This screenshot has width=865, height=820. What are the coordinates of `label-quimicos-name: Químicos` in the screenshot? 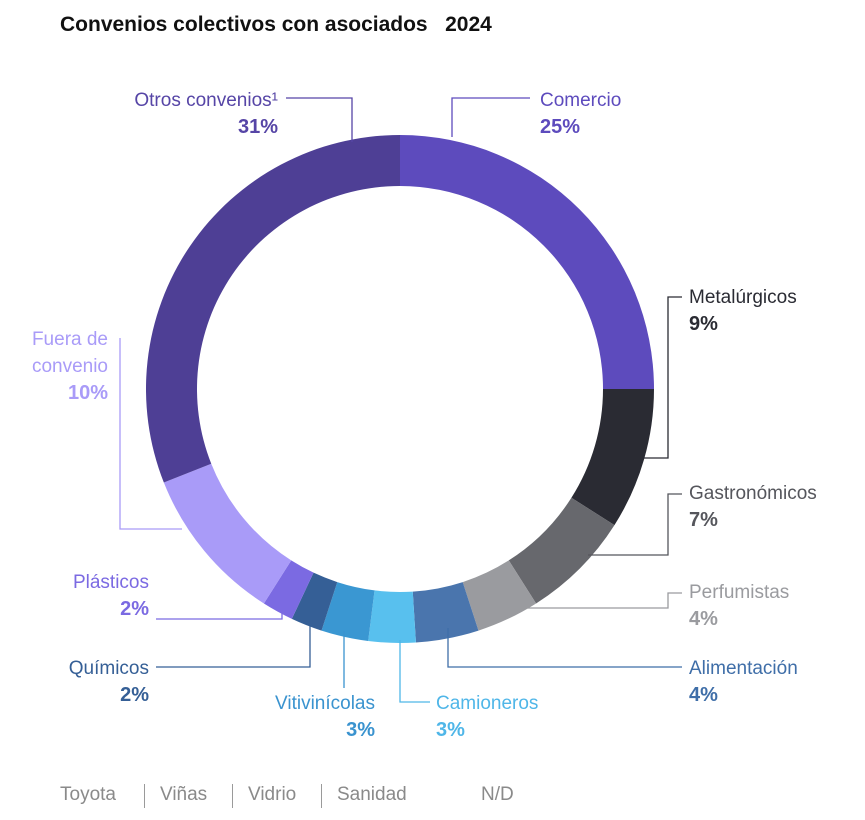 It's located at (108, 668).